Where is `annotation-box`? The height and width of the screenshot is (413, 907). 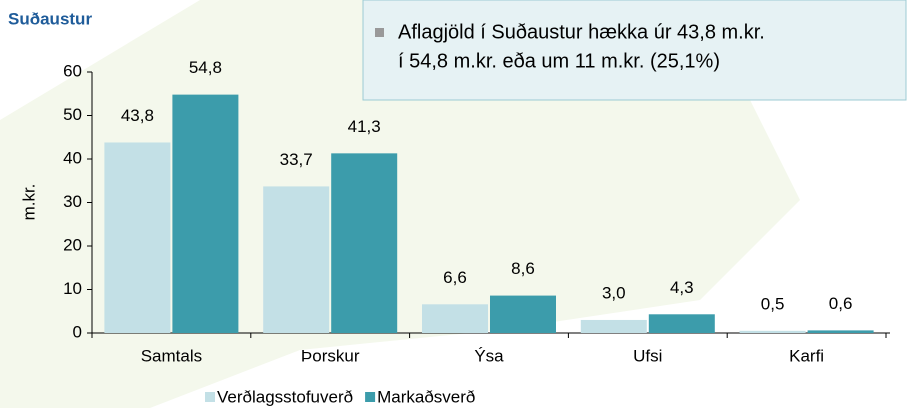 annotation-box is located at coordinates (634, 50).